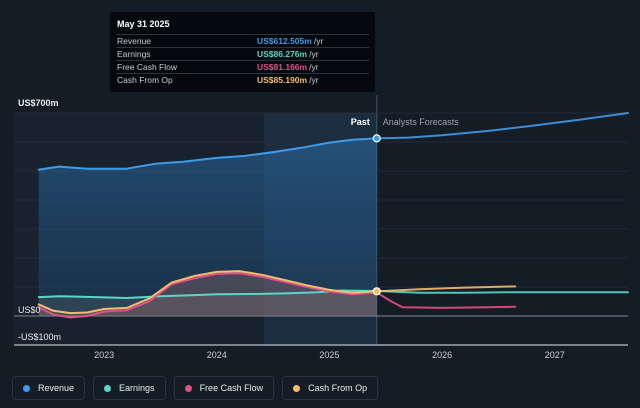 This screenshot has width=640, height=408. Describe the element at coordinates (242, 40) in the screenshot. I see `tooltip-row-revenue: Revenue US$612.505m /yr` at that location.